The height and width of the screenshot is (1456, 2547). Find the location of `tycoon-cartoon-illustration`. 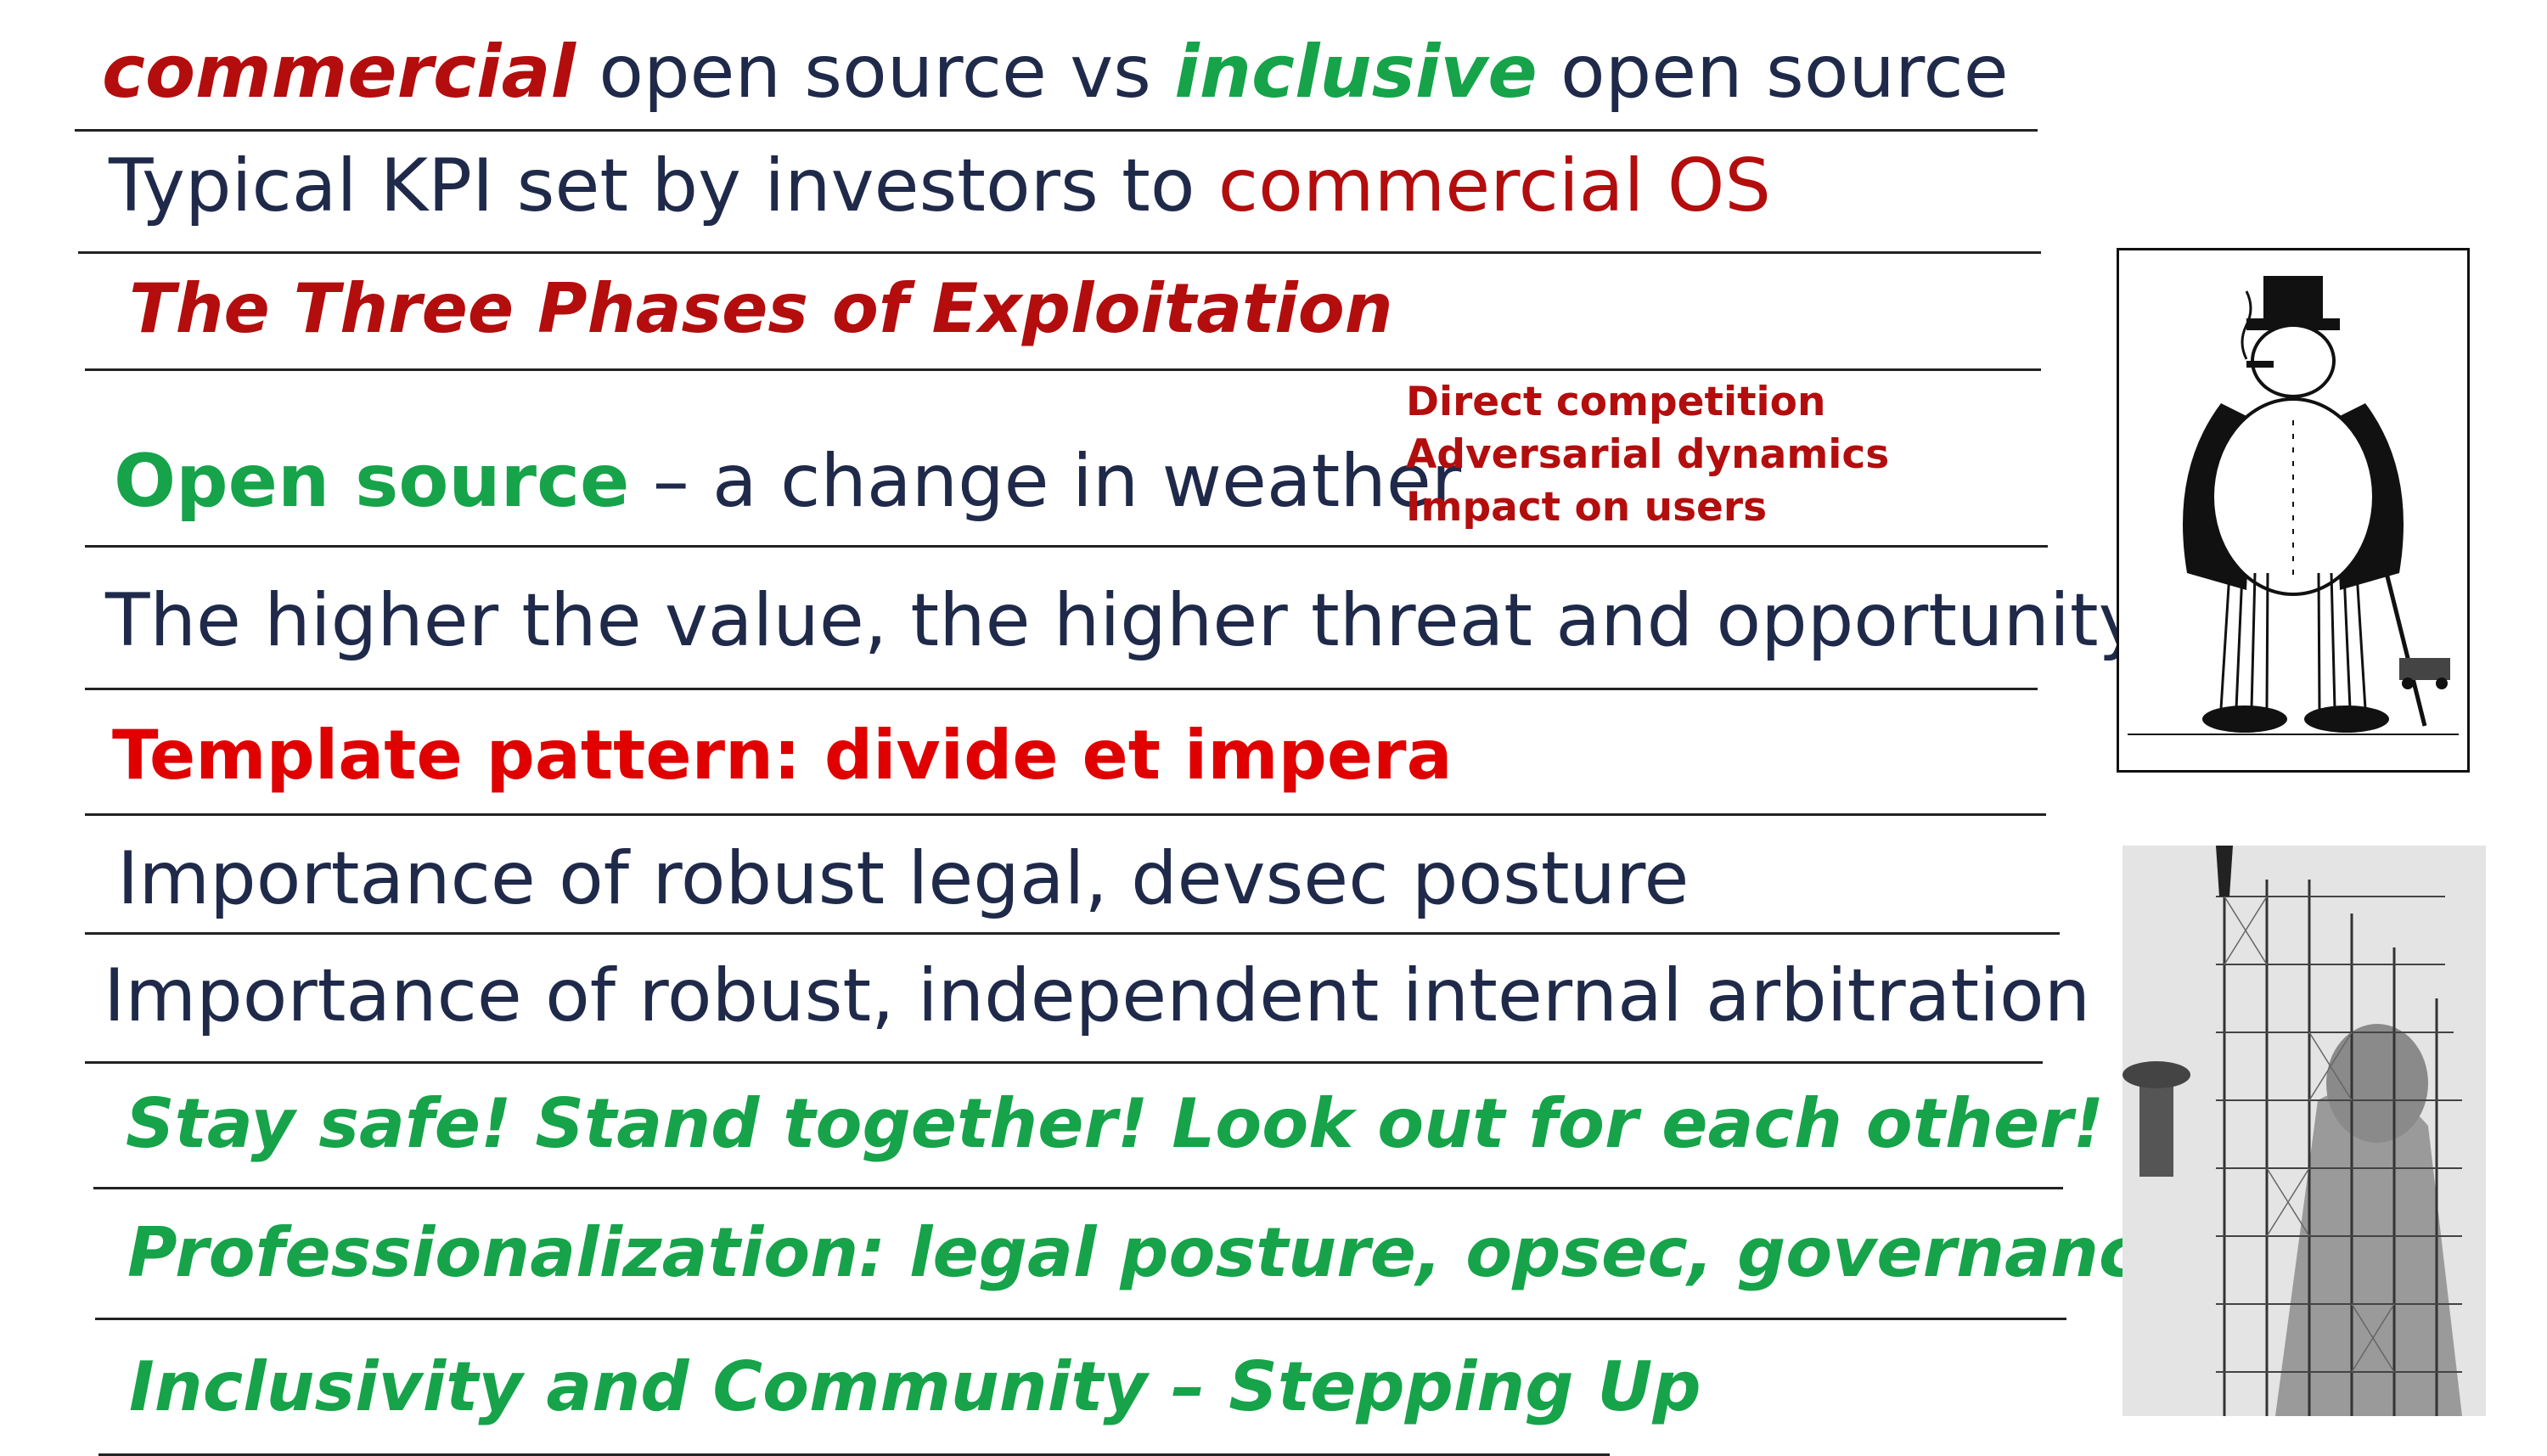

tycoon-cartoon-illustration is located at coordinates (2293, 510).